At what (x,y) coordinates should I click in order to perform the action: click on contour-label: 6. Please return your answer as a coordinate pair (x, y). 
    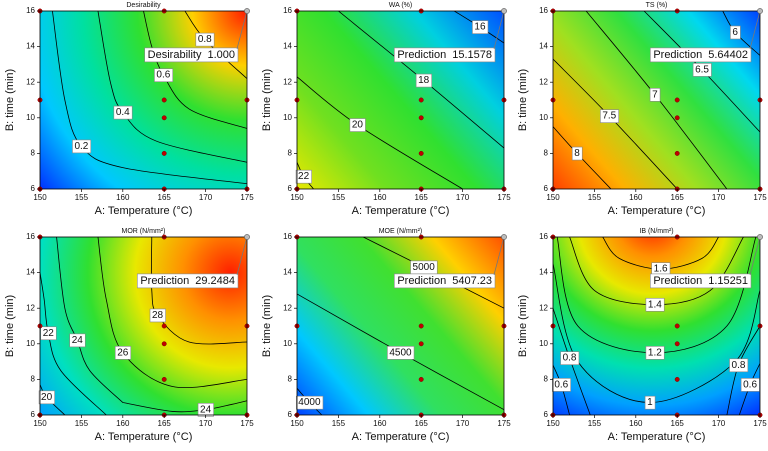
    Looking at the image, I should click on (735, 32).